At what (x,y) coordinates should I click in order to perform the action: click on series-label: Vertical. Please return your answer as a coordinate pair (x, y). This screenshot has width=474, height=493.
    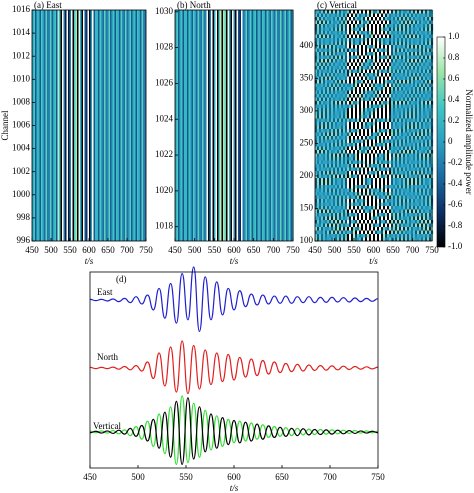
    Looking at the image, I should click on (107, 426).